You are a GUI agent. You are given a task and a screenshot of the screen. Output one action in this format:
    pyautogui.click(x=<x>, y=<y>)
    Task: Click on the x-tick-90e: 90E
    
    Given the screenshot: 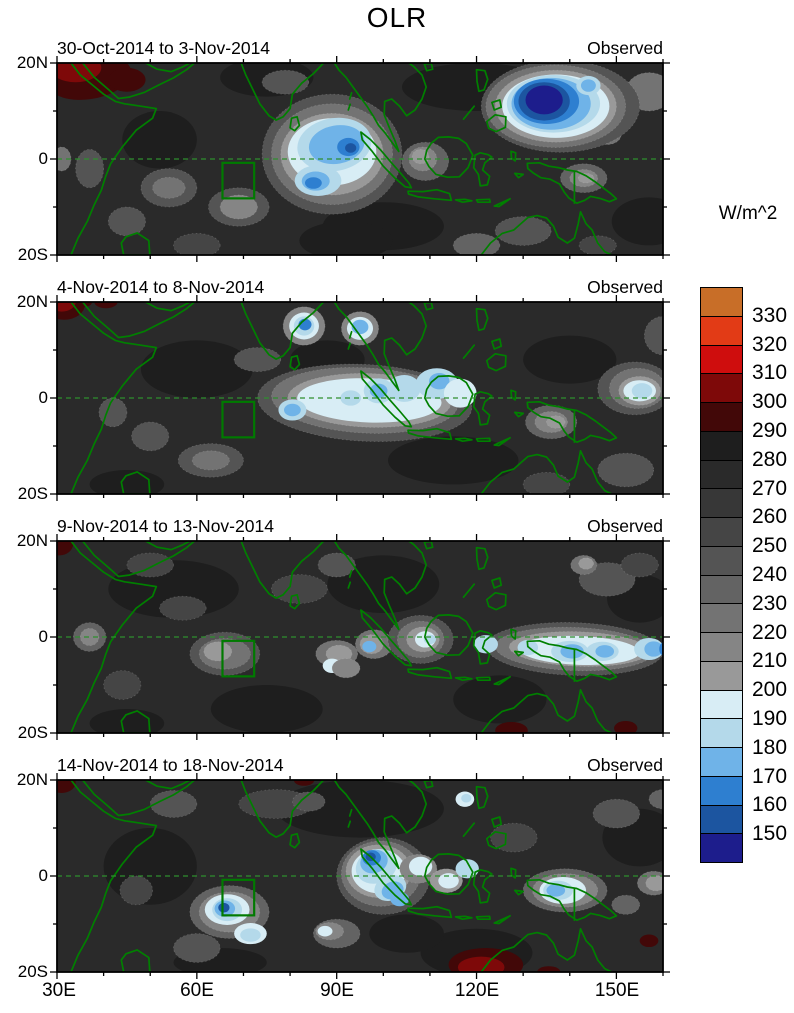 What is the action you would take?
    pyautogui.click(x=337, y=990)
    